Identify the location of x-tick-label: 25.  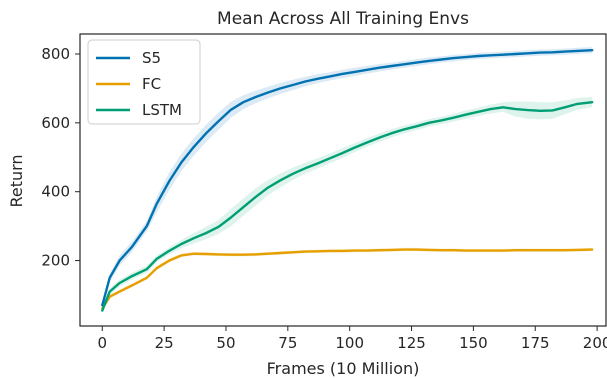
(164, 343).